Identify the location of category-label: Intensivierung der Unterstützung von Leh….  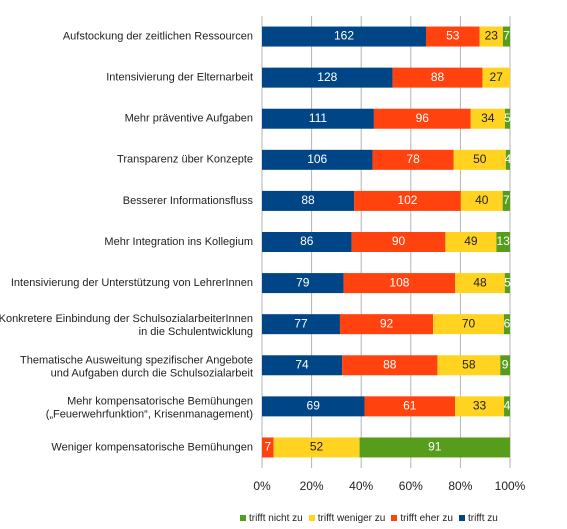
(132, 283).